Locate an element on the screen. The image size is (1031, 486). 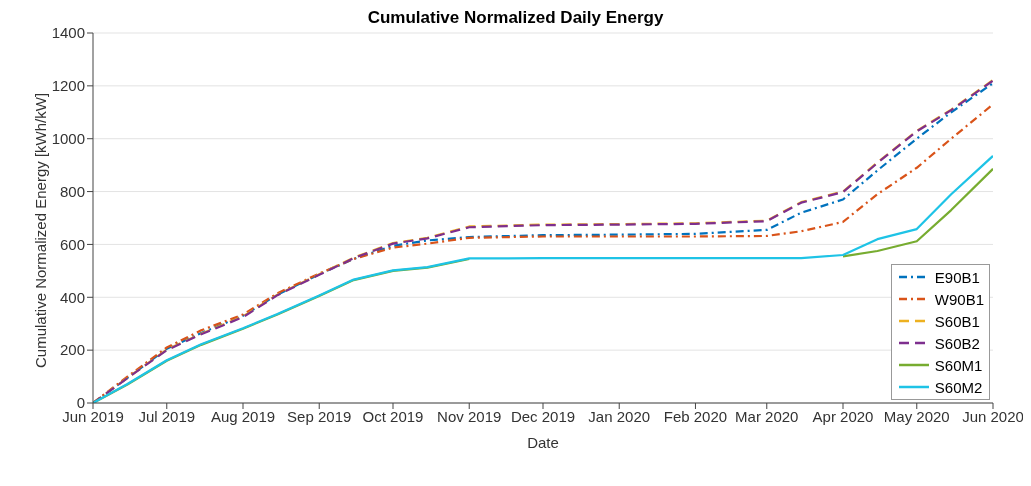
x-tick-label: Aug 2019 is located at coordinates (243, 416).